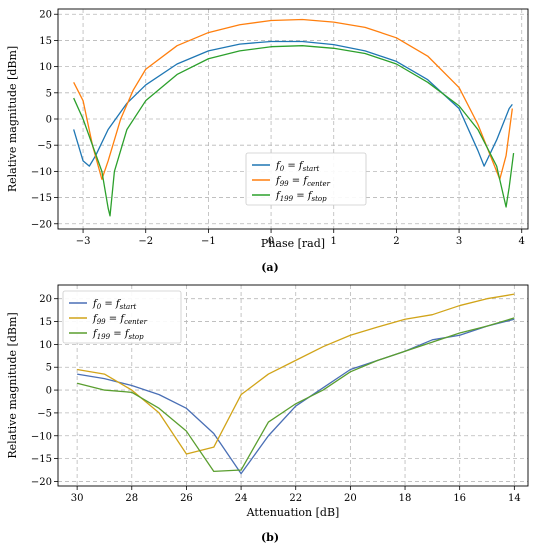 This screenshot has width=541, height=550. Describe the element at coordinates (77, 498) in the screenshot. I see `x-tick-label: 30` at that location.